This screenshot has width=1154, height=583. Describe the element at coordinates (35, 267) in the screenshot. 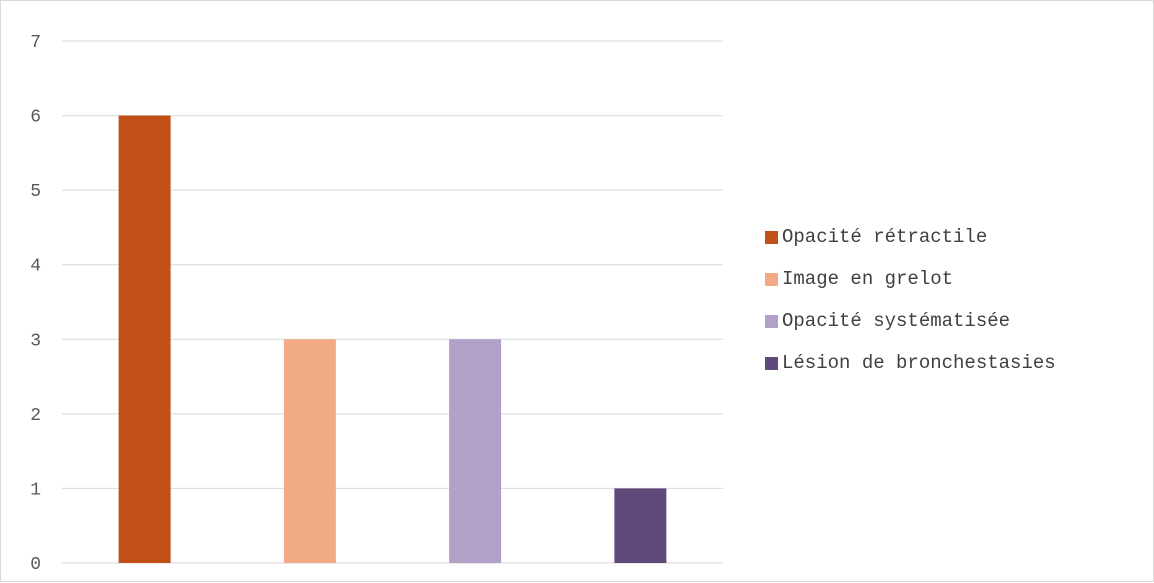

I see `y-tick-label: 4` at that location.